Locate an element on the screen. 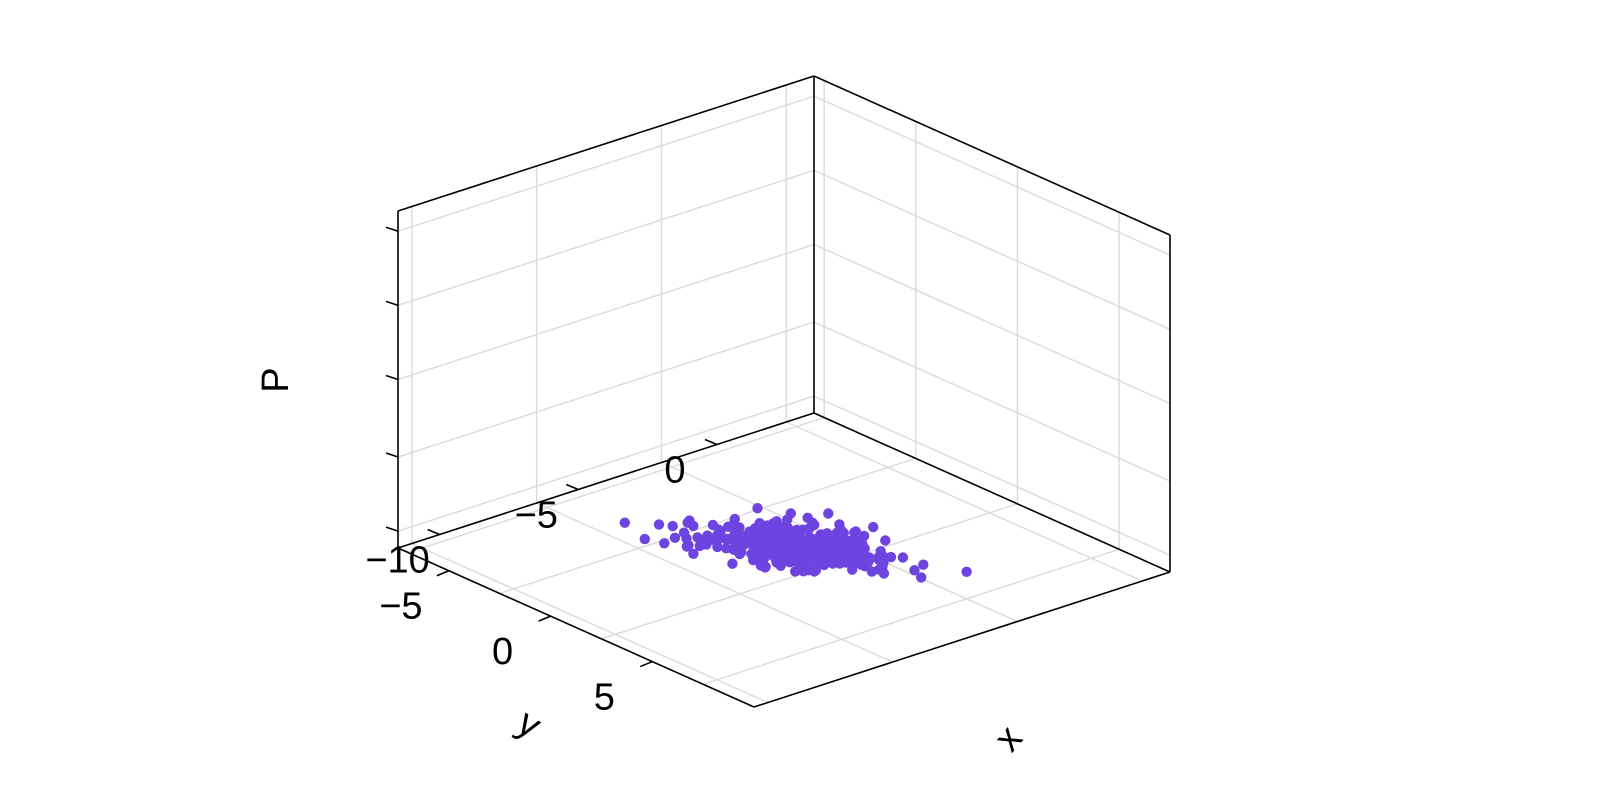  x-tick-label: 0 is located at coordinates (502, 652).